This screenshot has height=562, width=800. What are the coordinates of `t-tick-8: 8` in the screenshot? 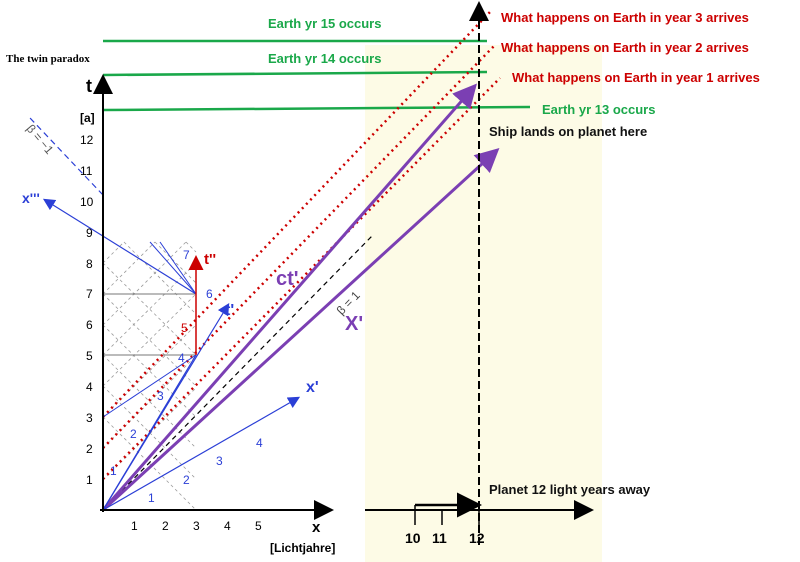 It's located at (89, 264).